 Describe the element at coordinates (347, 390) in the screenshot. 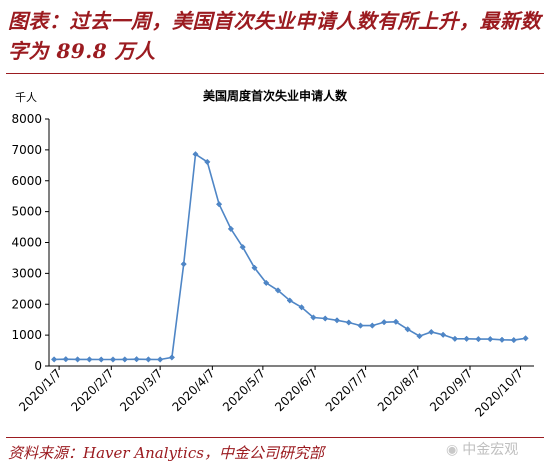

I see `x-tick-label: 2020/7/7` at that location.